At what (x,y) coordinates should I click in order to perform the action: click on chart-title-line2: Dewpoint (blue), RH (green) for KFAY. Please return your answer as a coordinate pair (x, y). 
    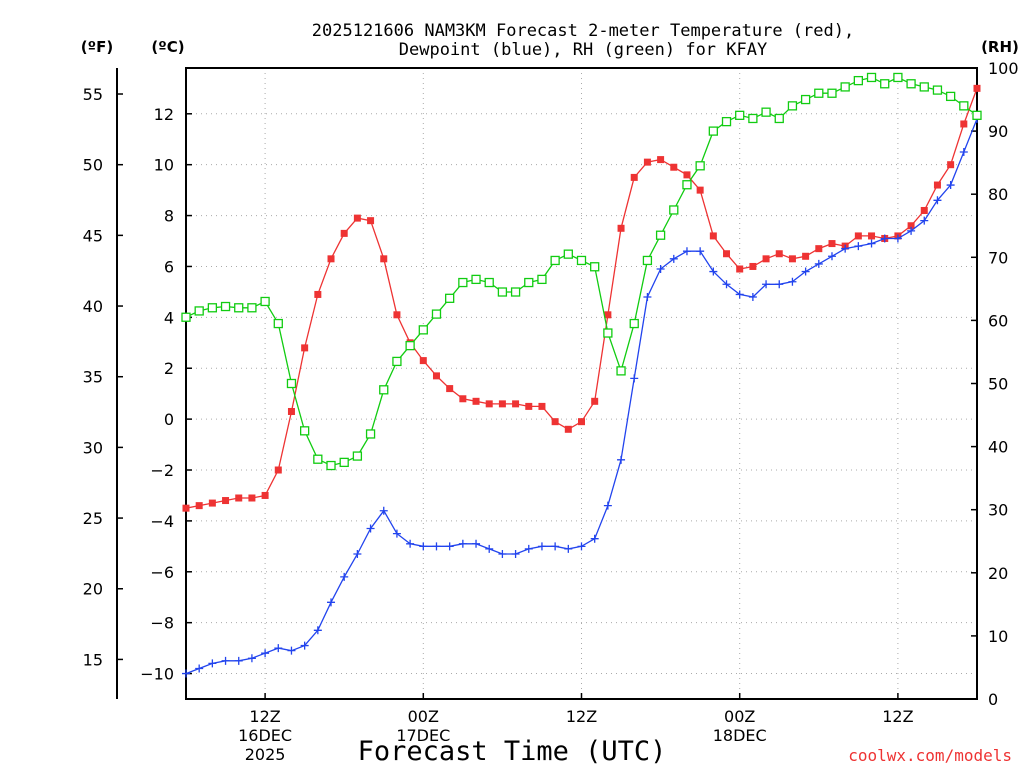
    Looking at the image, I should click on (583, 50).